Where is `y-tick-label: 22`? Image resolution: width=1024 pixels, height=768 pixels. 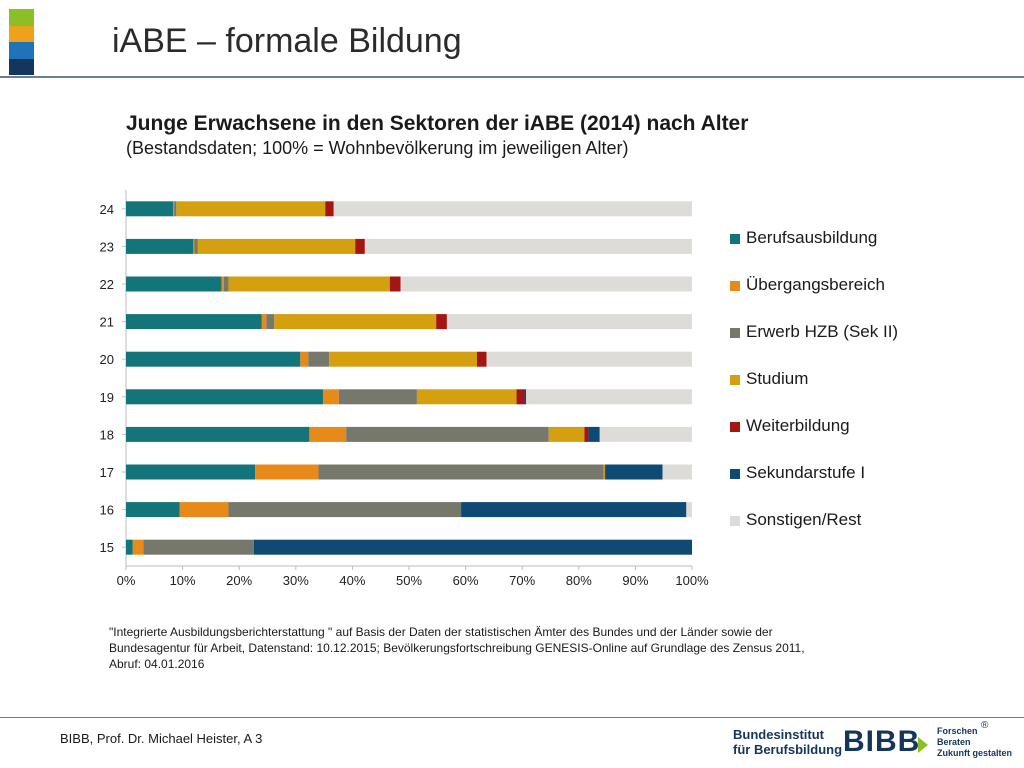
y-tick-label: 22 is located at coordinates (107, 284).